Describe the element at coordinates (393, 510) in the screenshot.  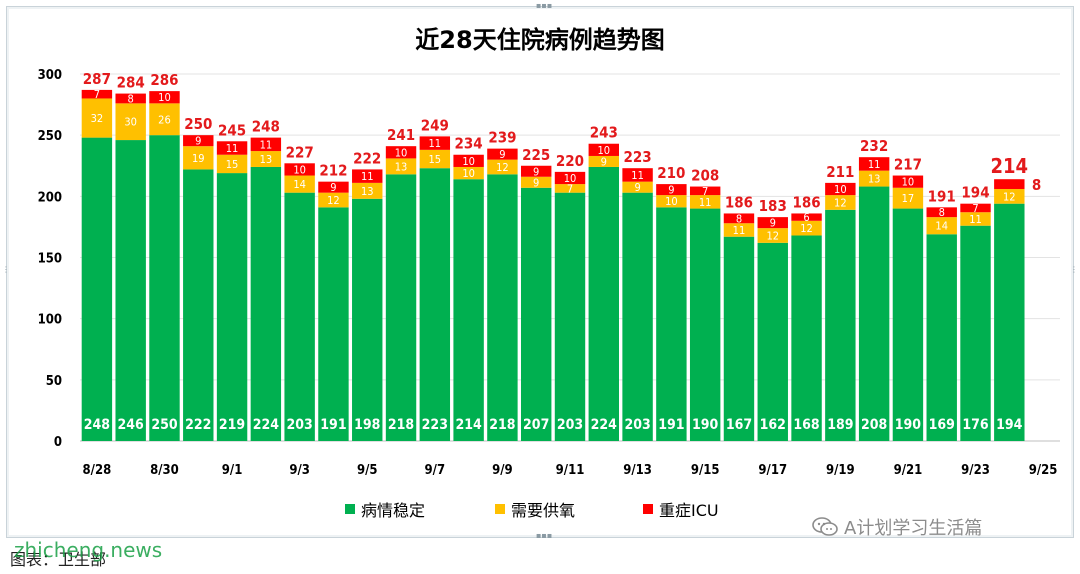
I see `legend-label-stable: 病情稳定` at that location.